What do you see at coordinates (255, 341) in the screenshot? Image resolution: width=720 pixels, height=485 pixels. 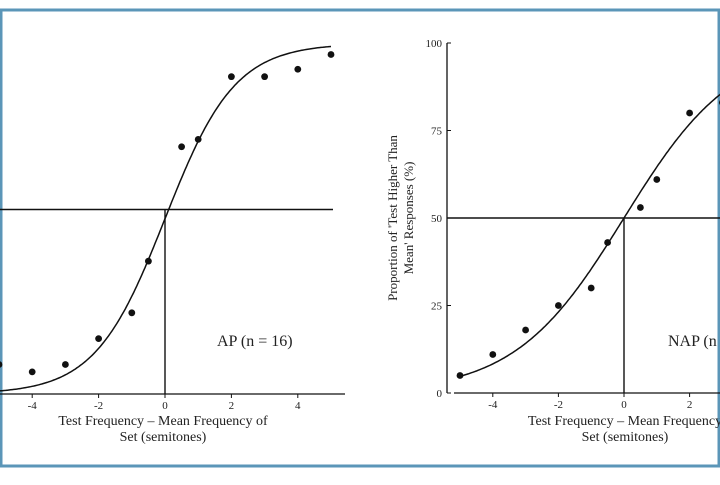 I see `chart-annotation-ap: AP (n = 16)` at bounding box center [255, 341].